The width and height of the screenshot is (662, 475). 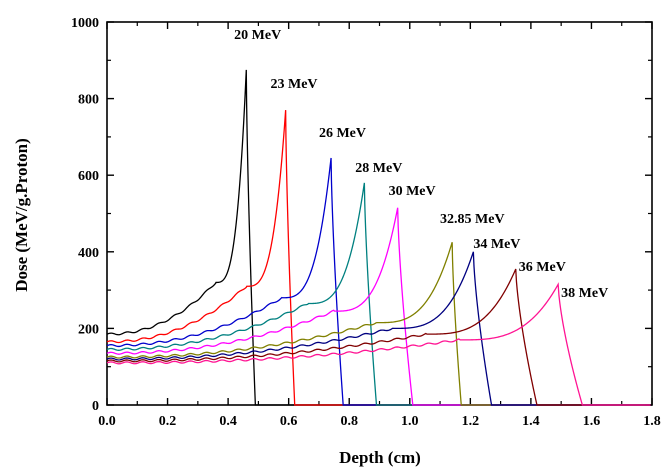 What do you see at coordinates (342, 133) in the screenshot?
I see `energy-label: 26 MeV` at bounding box center [342, 133].